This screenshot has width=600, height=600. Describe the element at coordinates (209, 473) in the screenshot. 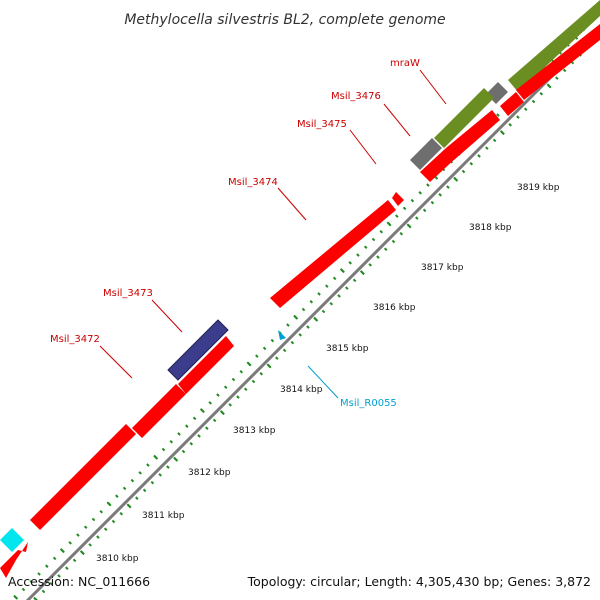

I see `tick-label-3812: 3812 kbp` at that location.